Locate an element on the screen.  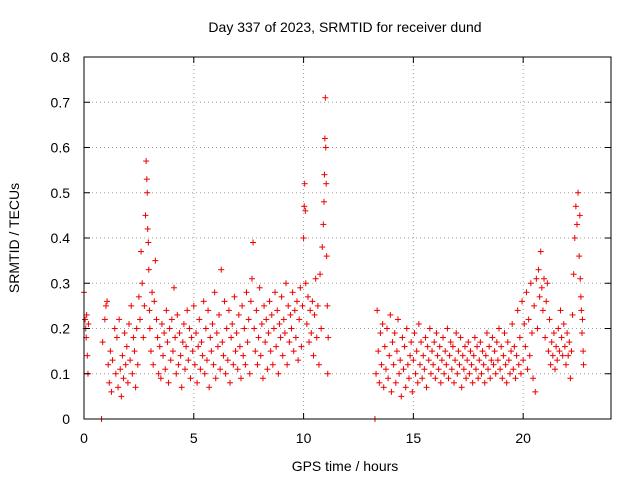
x-tick-label: 0 is located at coordinates (84, 438).